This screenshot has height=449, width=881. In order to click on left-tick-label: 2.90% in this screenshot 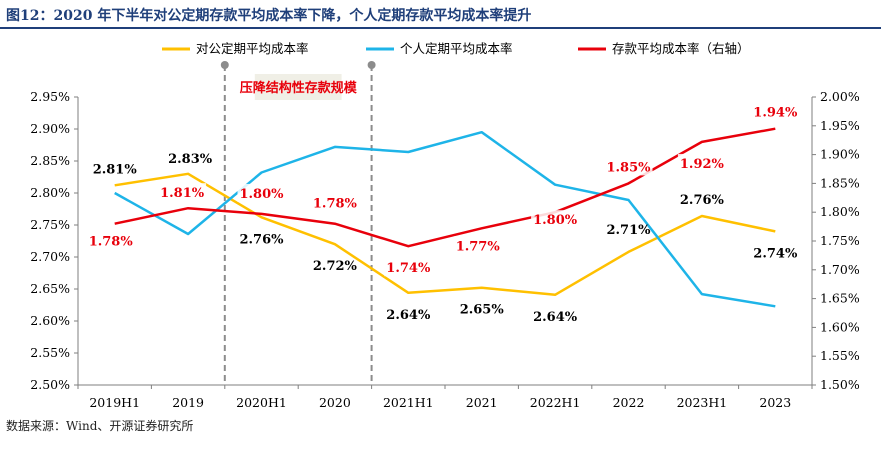, I will do `click(50, 128)`.